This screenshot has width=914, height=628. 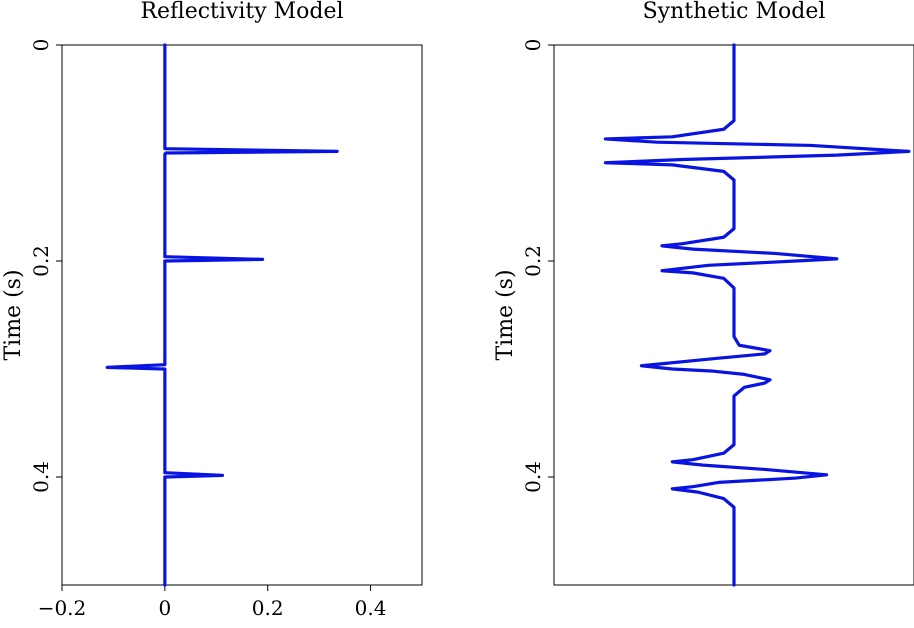 What do you see at coordinates (268, 608) in the screenshot?
I see `x-tick-label: 0.2` at bounding box center [268, 608].